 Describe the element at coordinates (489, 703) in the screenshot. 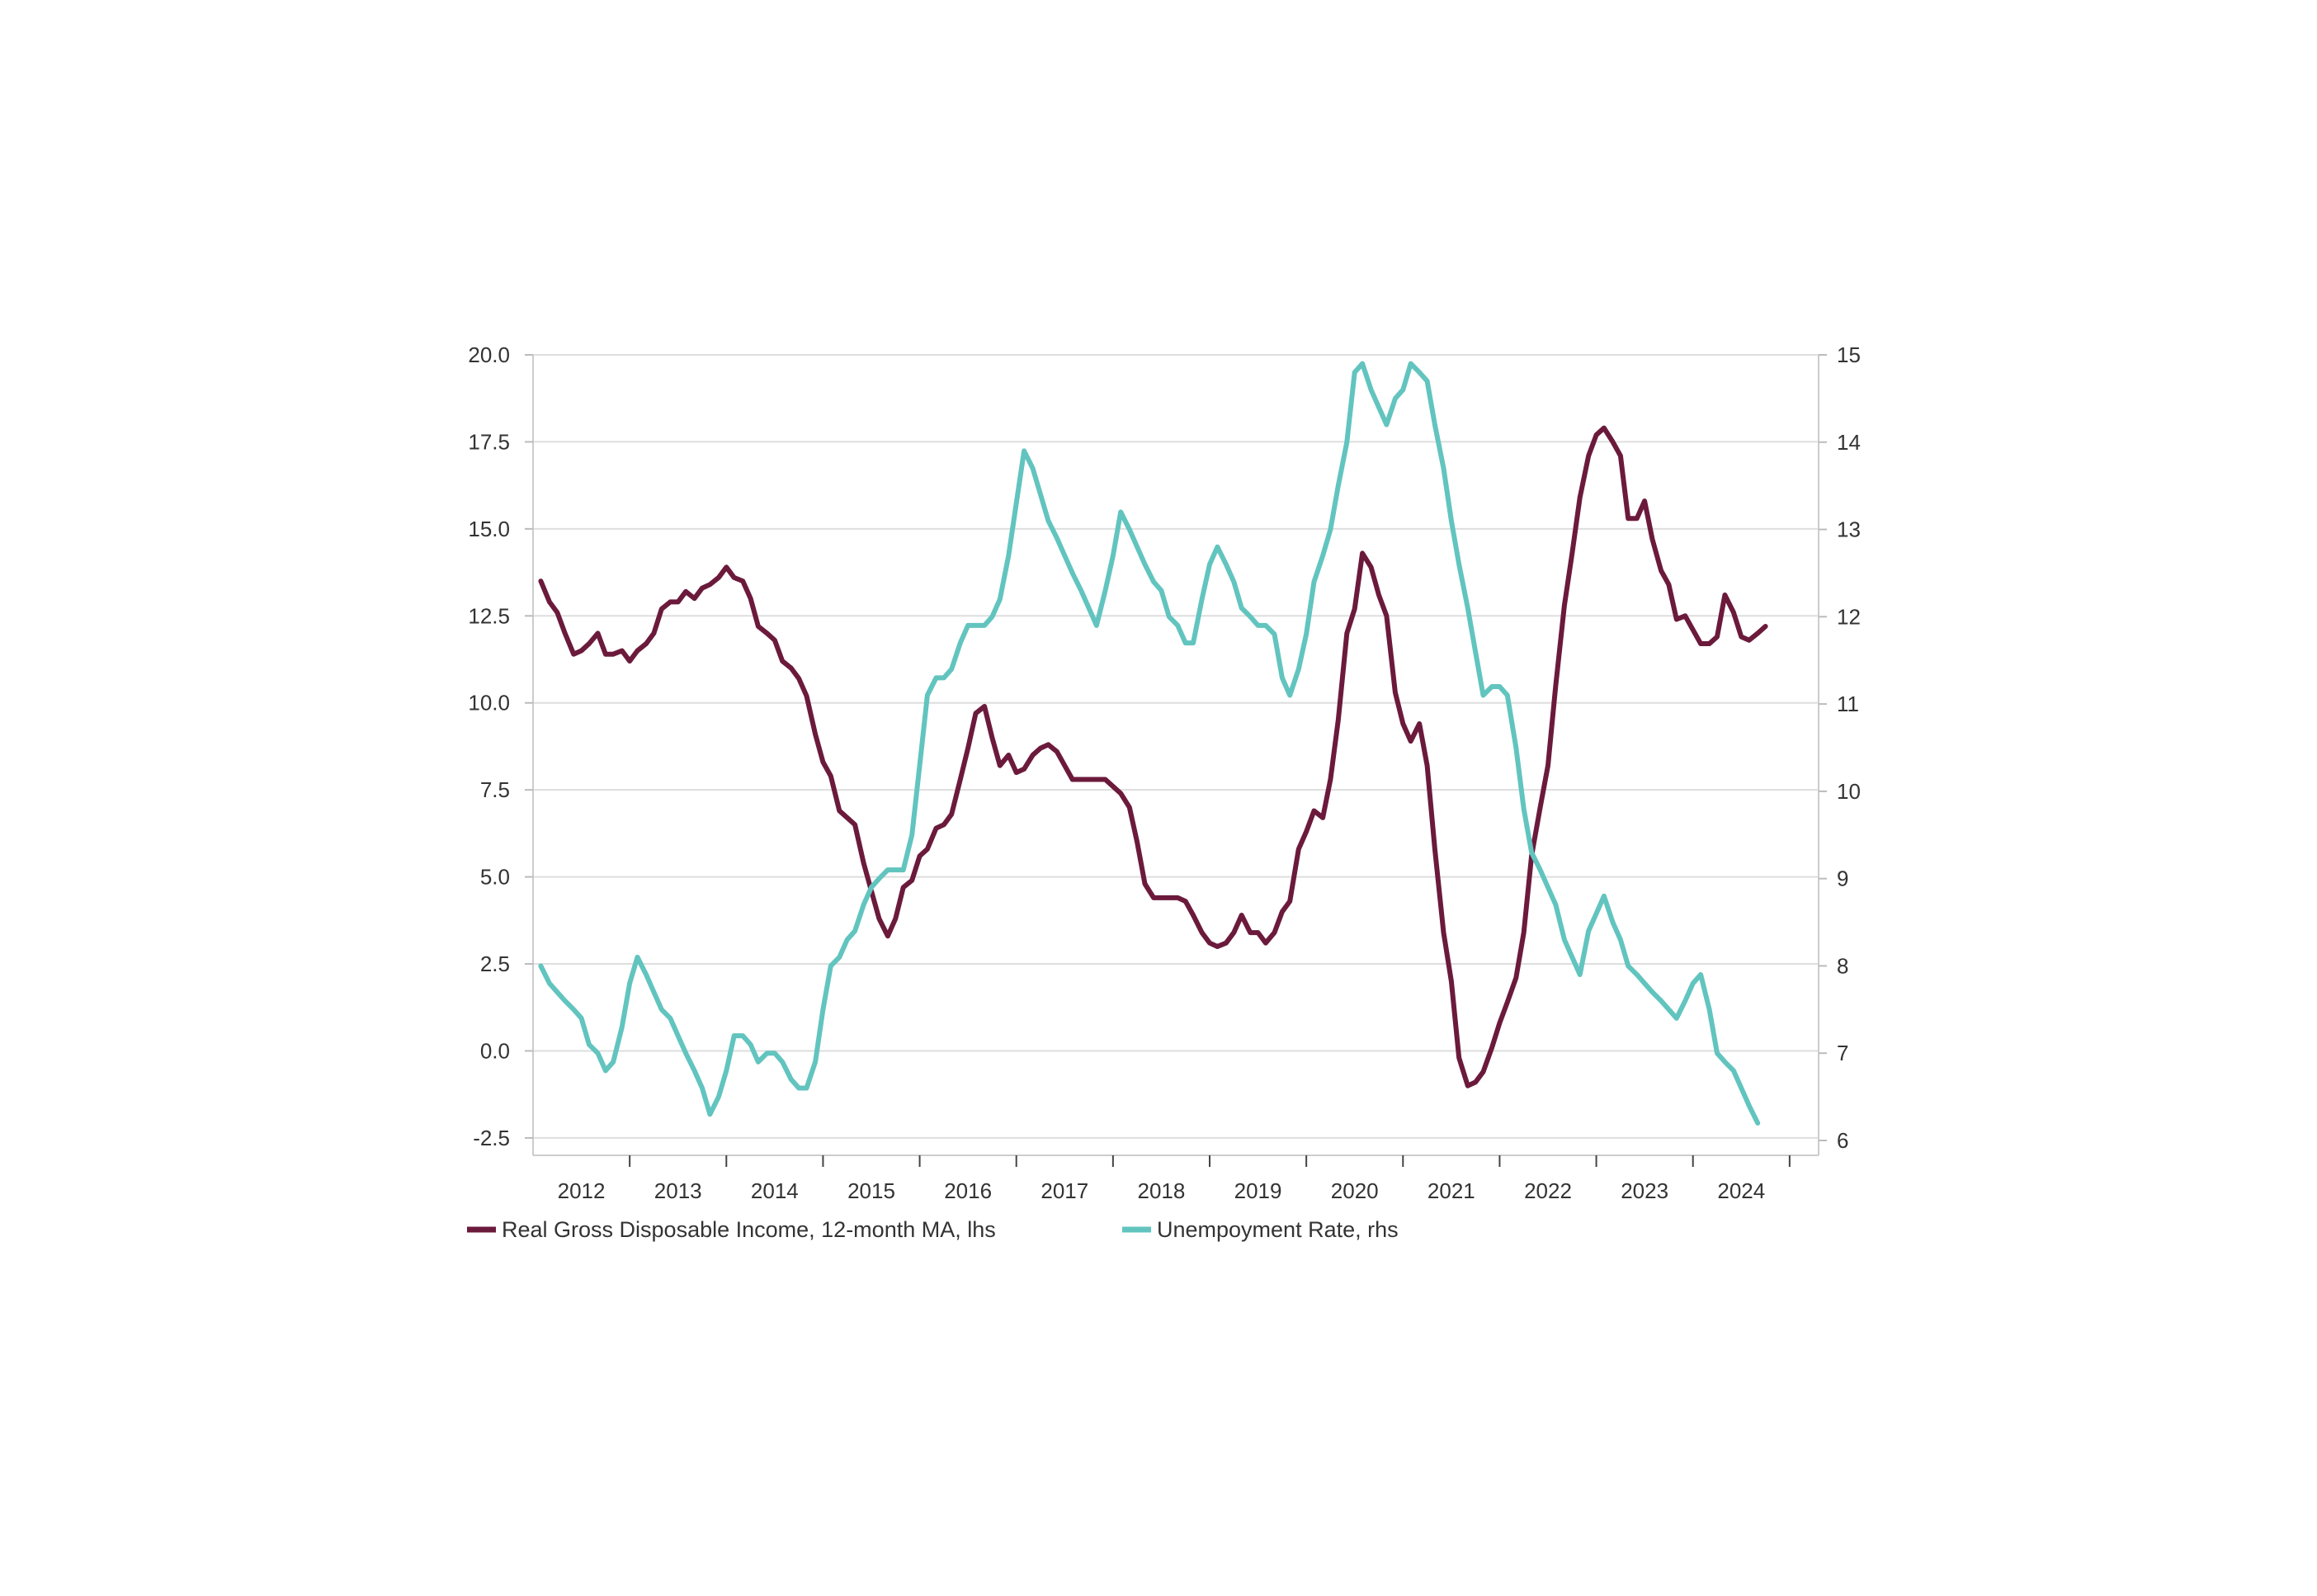

I see `y-left-tick-label: 10.0` at that location.